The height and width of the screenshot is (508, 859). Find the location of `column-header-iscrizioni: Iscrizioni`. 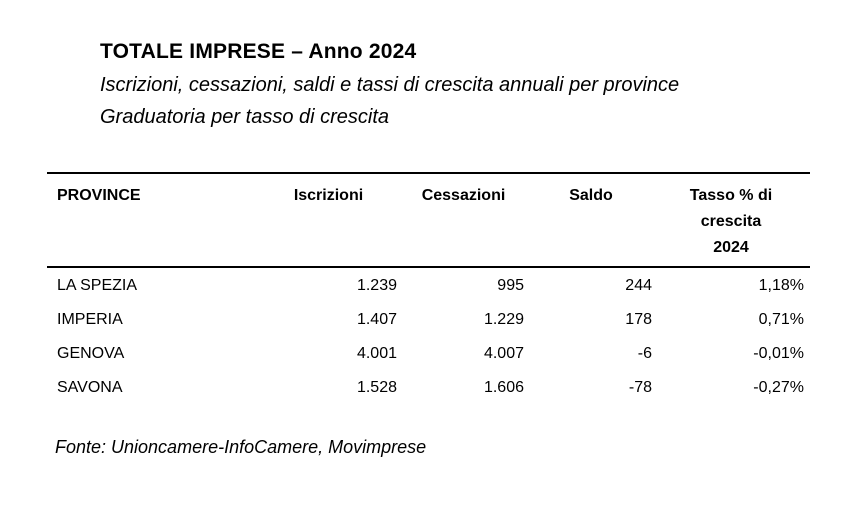

column-header-iscrizioni: Iscrizioni is located at coordinates (331, 220).